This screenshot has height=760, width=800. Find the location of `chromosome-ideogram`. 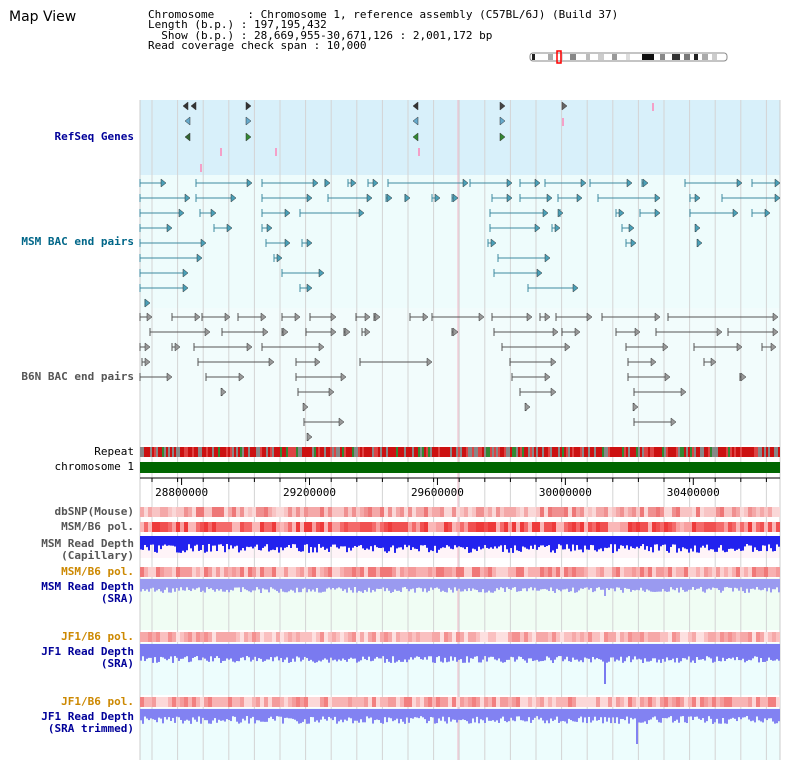

chromosome-ideogram is located at coordinates (628, 57).